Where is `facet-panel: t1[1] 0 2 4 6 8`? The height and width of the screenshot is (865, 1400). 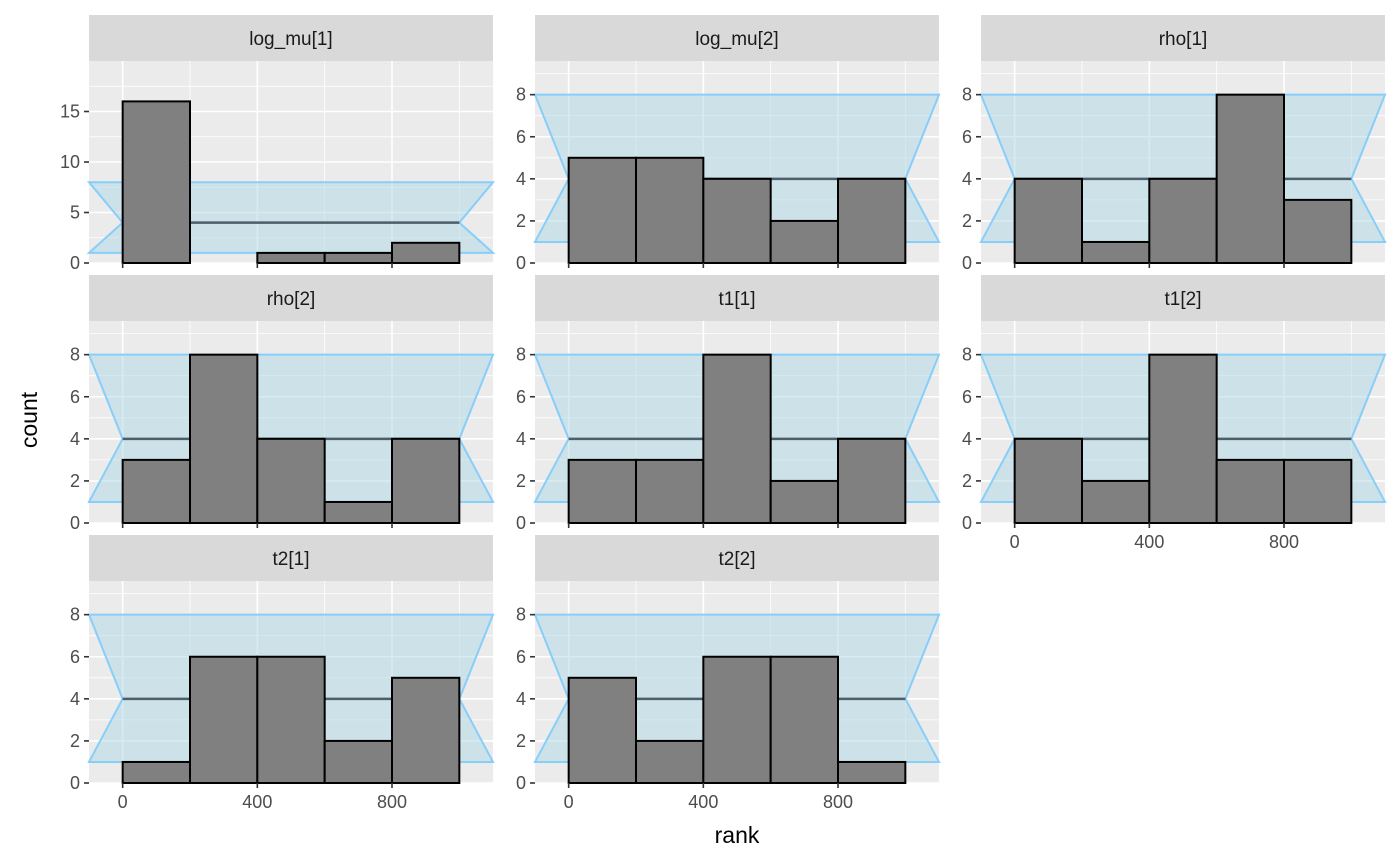
facet-panel: t1[1] 0 2 4 6 8 is located at coordinates (728, 404).